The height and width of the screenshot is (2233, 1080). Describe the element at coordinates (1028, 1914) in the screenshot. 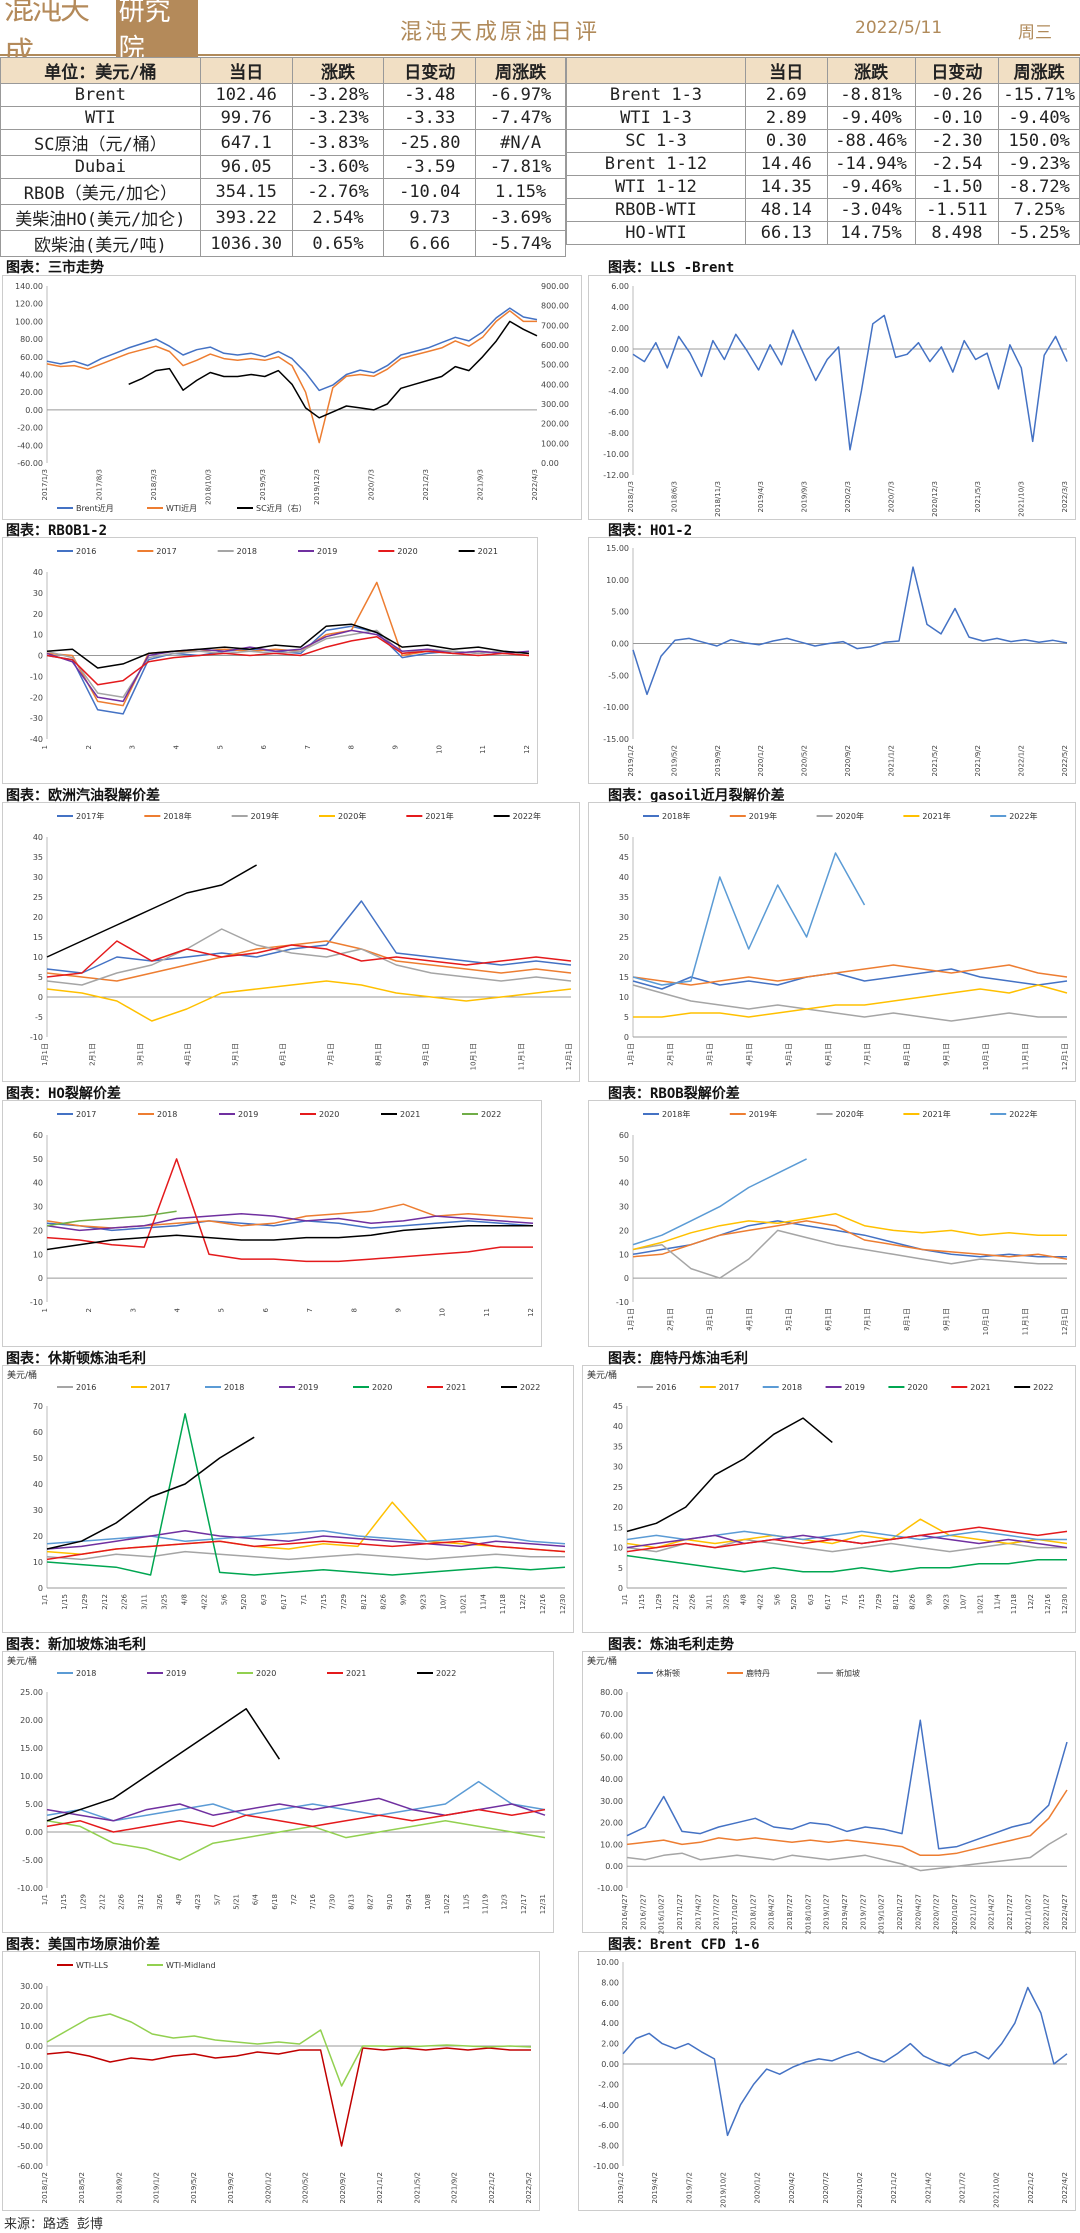

I see `x-tick-label: 2021/10/27` at that location.